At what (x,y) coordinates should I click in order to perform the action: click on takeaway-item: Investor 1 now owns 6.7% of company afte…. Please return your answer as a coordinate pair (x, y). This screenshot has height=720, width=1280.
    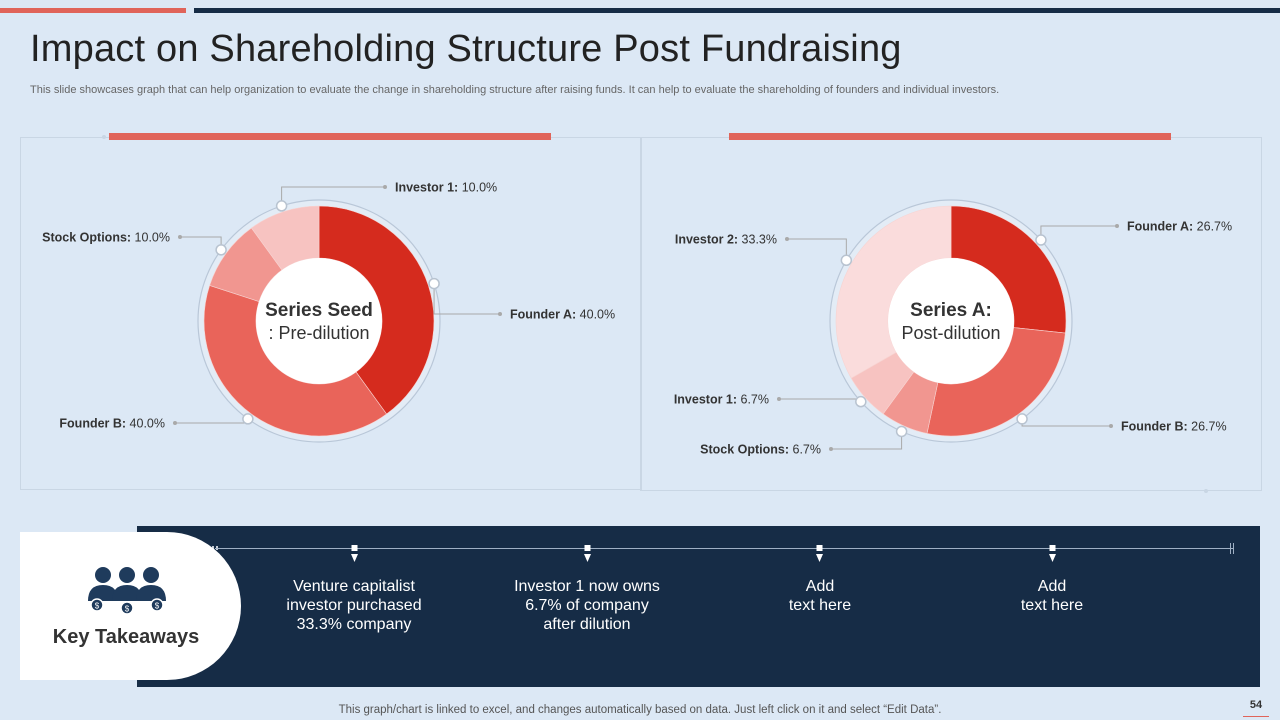
    Looking at the image, I should click on (587, 605).